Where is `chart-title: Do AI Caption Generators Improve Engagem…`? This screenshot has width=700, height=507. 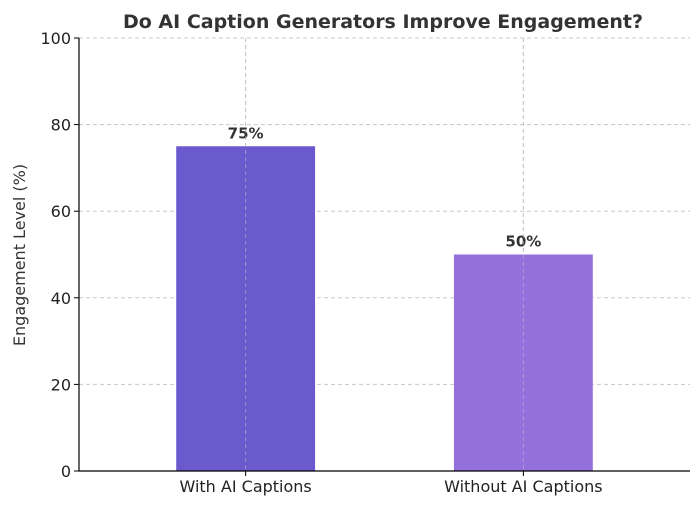 chart-title: Do AI Caption Generators Improve Engagem… is located at coordinates (383, 22).